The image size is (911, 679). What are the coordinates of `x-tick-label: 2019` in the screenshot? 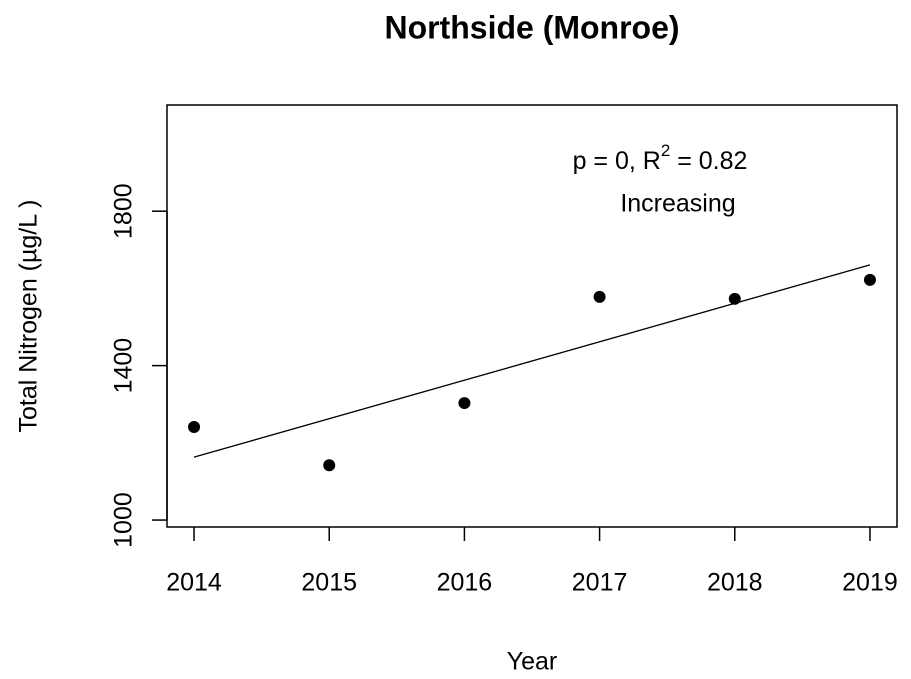 It's located at (870, 583).